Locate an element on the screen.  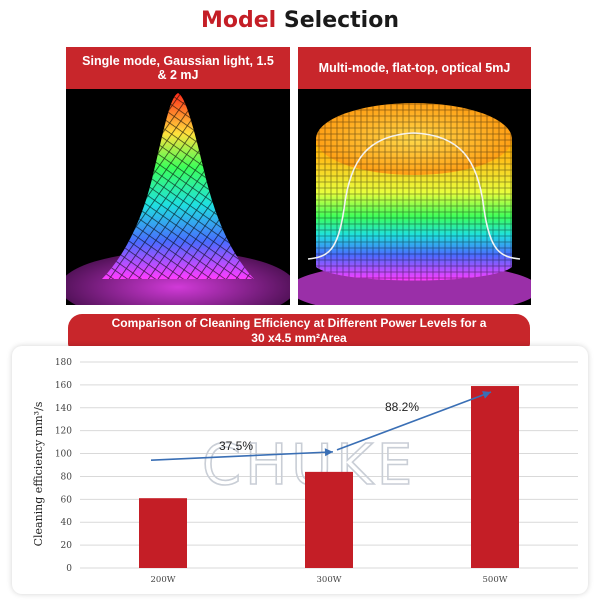
annotation-label: 88.2% is located at coordinates (402, 407).